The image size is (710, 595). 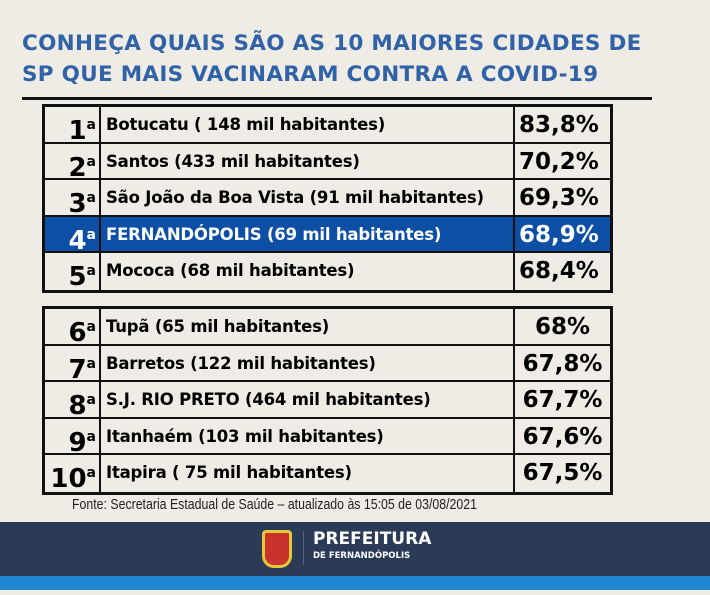 I want to click on rank: 6a, so click(x=73, y=328).